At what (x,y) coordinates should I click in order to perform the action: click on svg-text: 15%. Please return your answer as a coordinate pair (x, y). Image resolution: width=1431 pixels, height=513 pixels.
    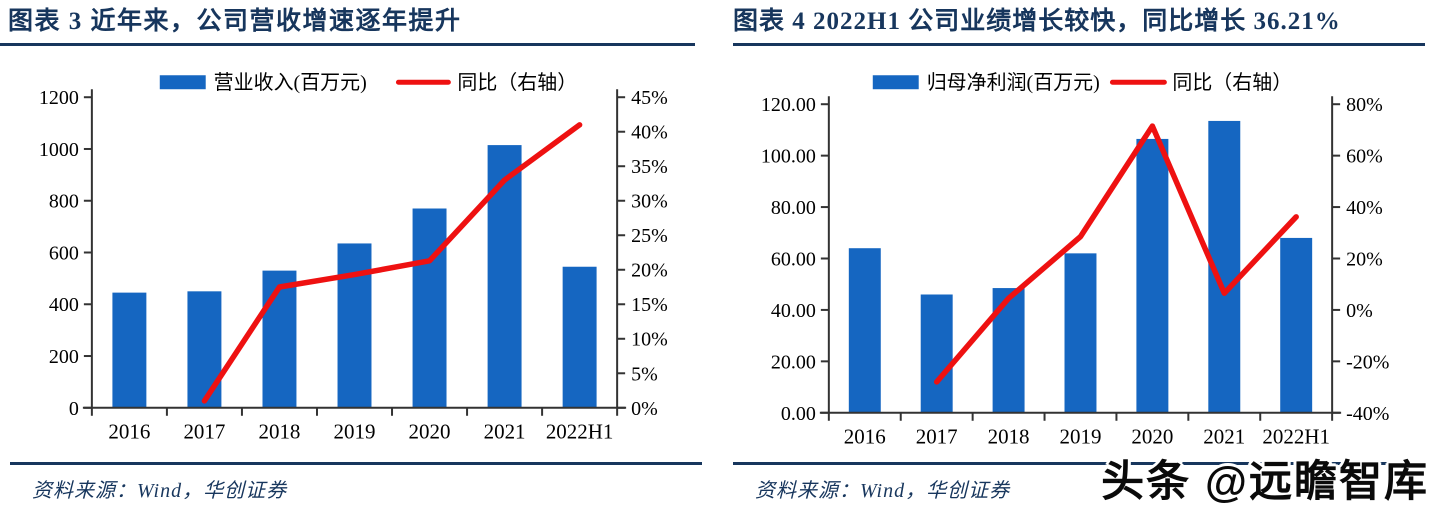
    Looking at the image, I should click on (649, 305).